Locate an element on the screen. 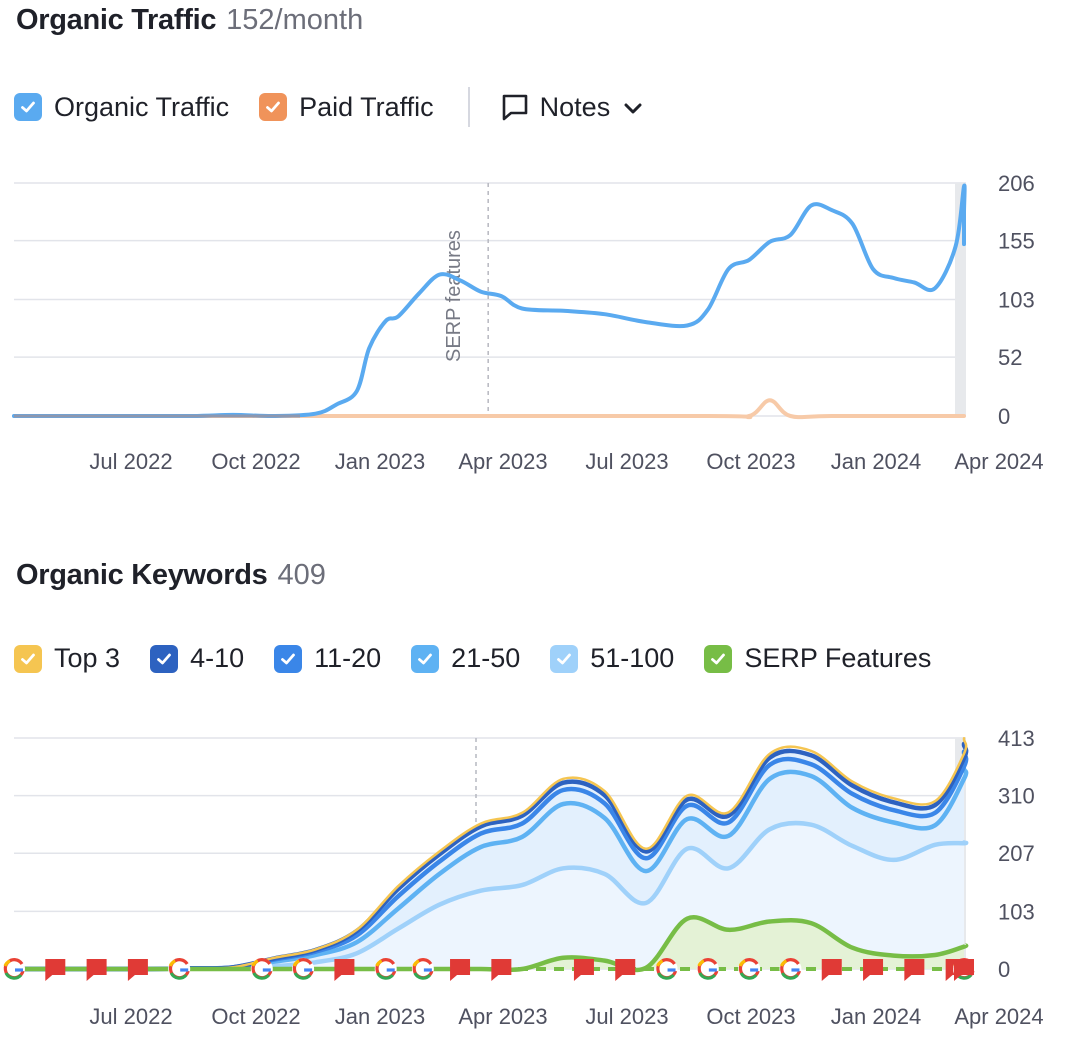  checkbox-organic-traffic is located at coordinates (28, 107).